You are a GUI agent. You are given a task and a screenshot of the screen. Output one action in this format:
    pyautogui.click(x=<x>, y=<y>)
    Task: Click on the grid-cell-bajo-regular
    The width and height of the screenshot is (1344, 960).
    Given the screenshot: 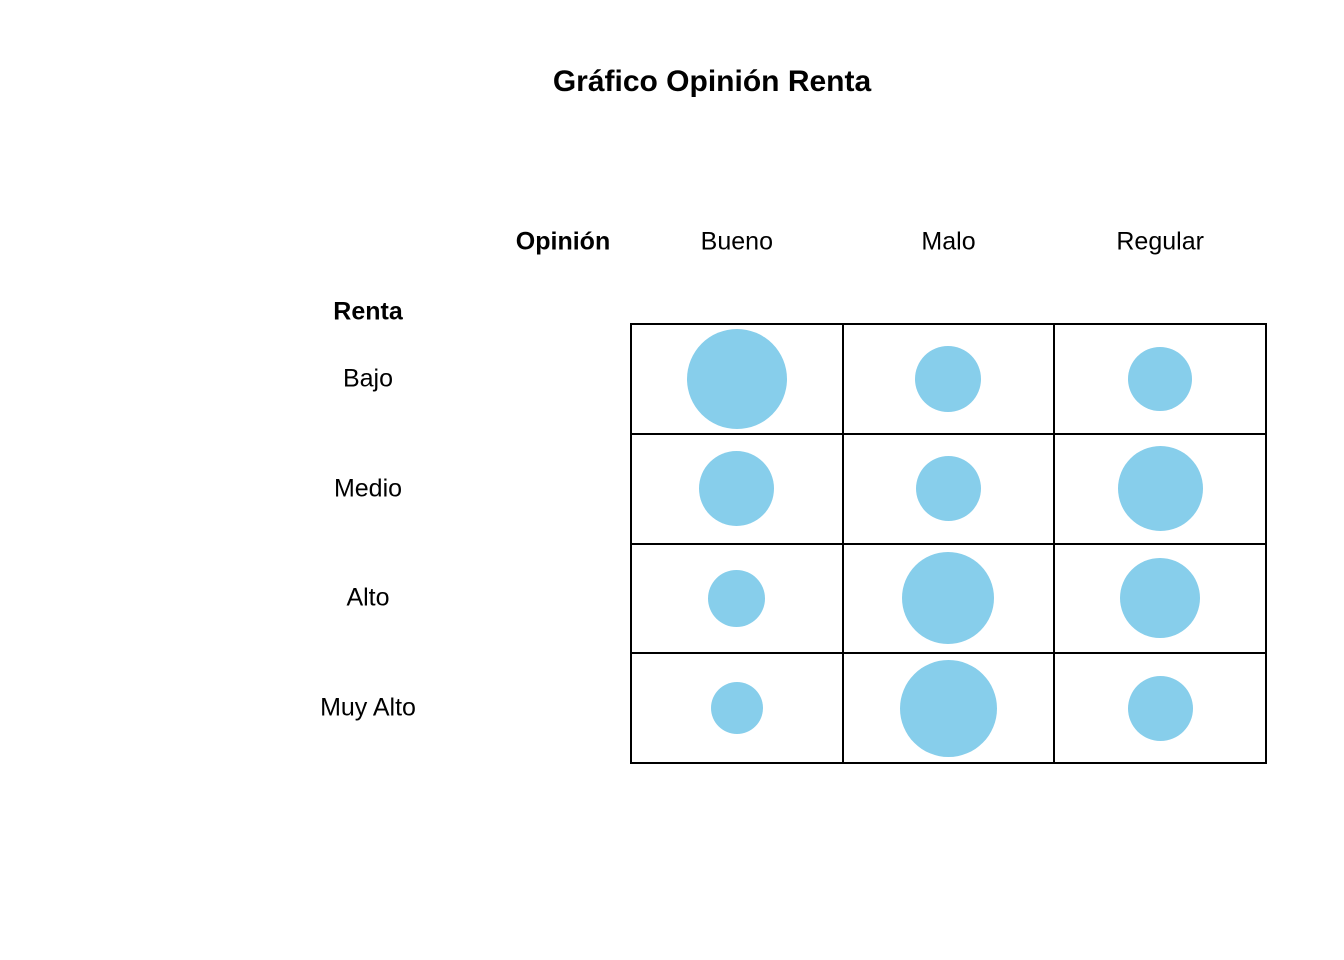 What is the action you would take?
    pyautogui.click(x=1160, y=379)
    